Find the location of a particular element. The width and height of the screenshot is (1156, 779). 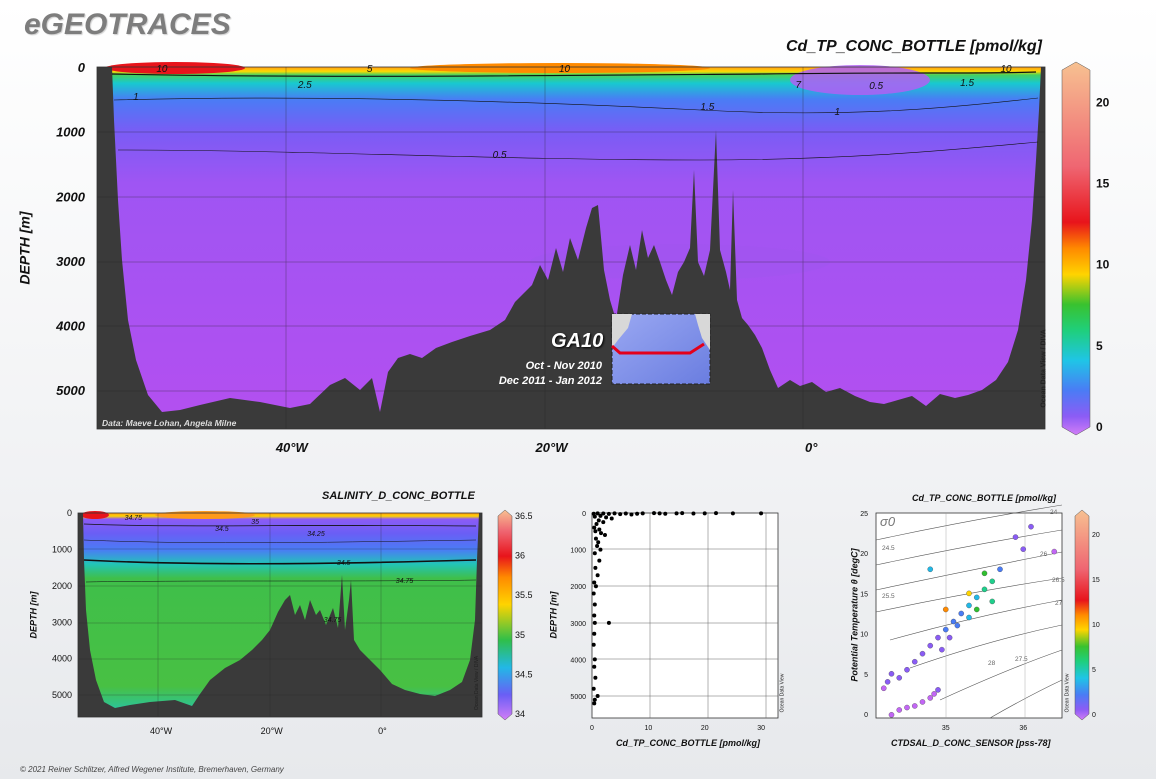

isopycnal-label: 26.5 is located at coordinates (1058, 580).